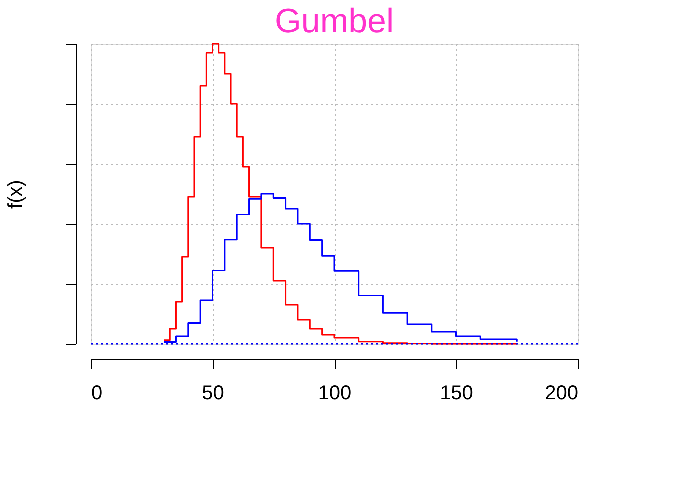  Describe the element at coordinates (335, 393) in the screenshot. I see `x-tick-label: 100` at that location.